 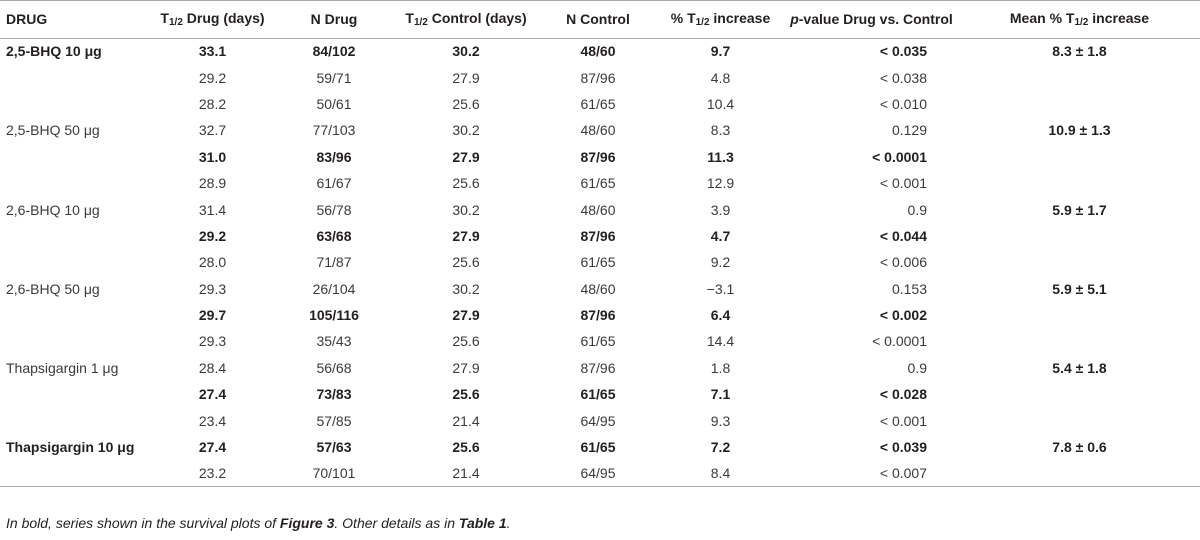 What do you see at coordinates (334, 103) in the screenshot?
I see `cell-n-drug: 50/61` at bounding box center [334, 103].